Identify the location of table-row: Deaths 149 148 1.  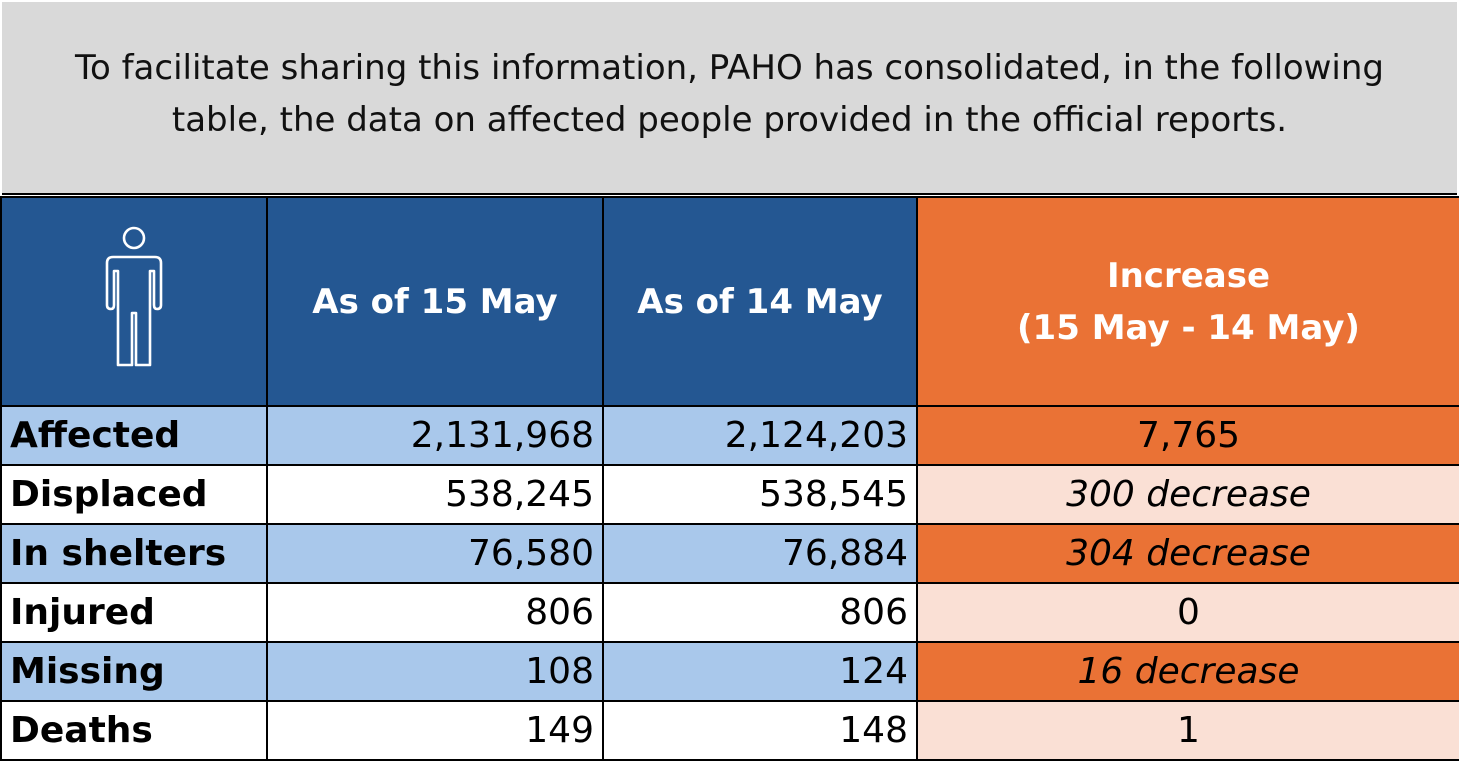
(729, 730).